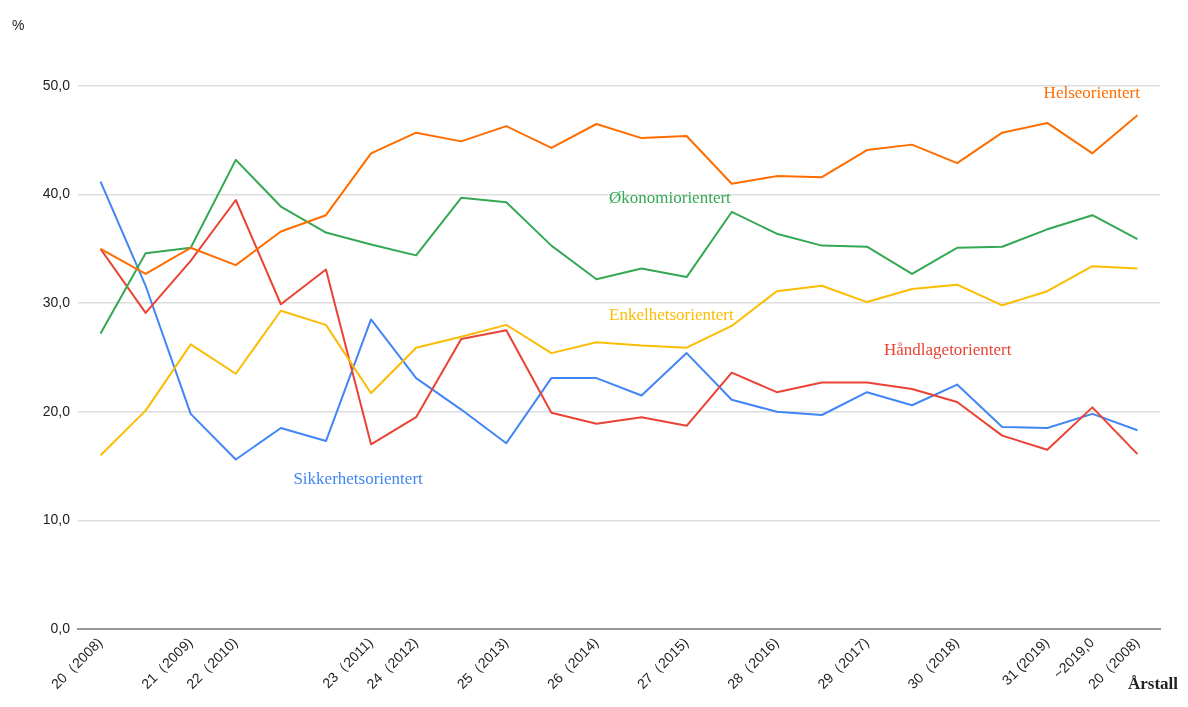 This screenshot has height=707, width=1188. What do you see at coordinates (56, 193) in the screenshot?
I see `y-tick-label: 40,0` at bounding box center [56, 193].